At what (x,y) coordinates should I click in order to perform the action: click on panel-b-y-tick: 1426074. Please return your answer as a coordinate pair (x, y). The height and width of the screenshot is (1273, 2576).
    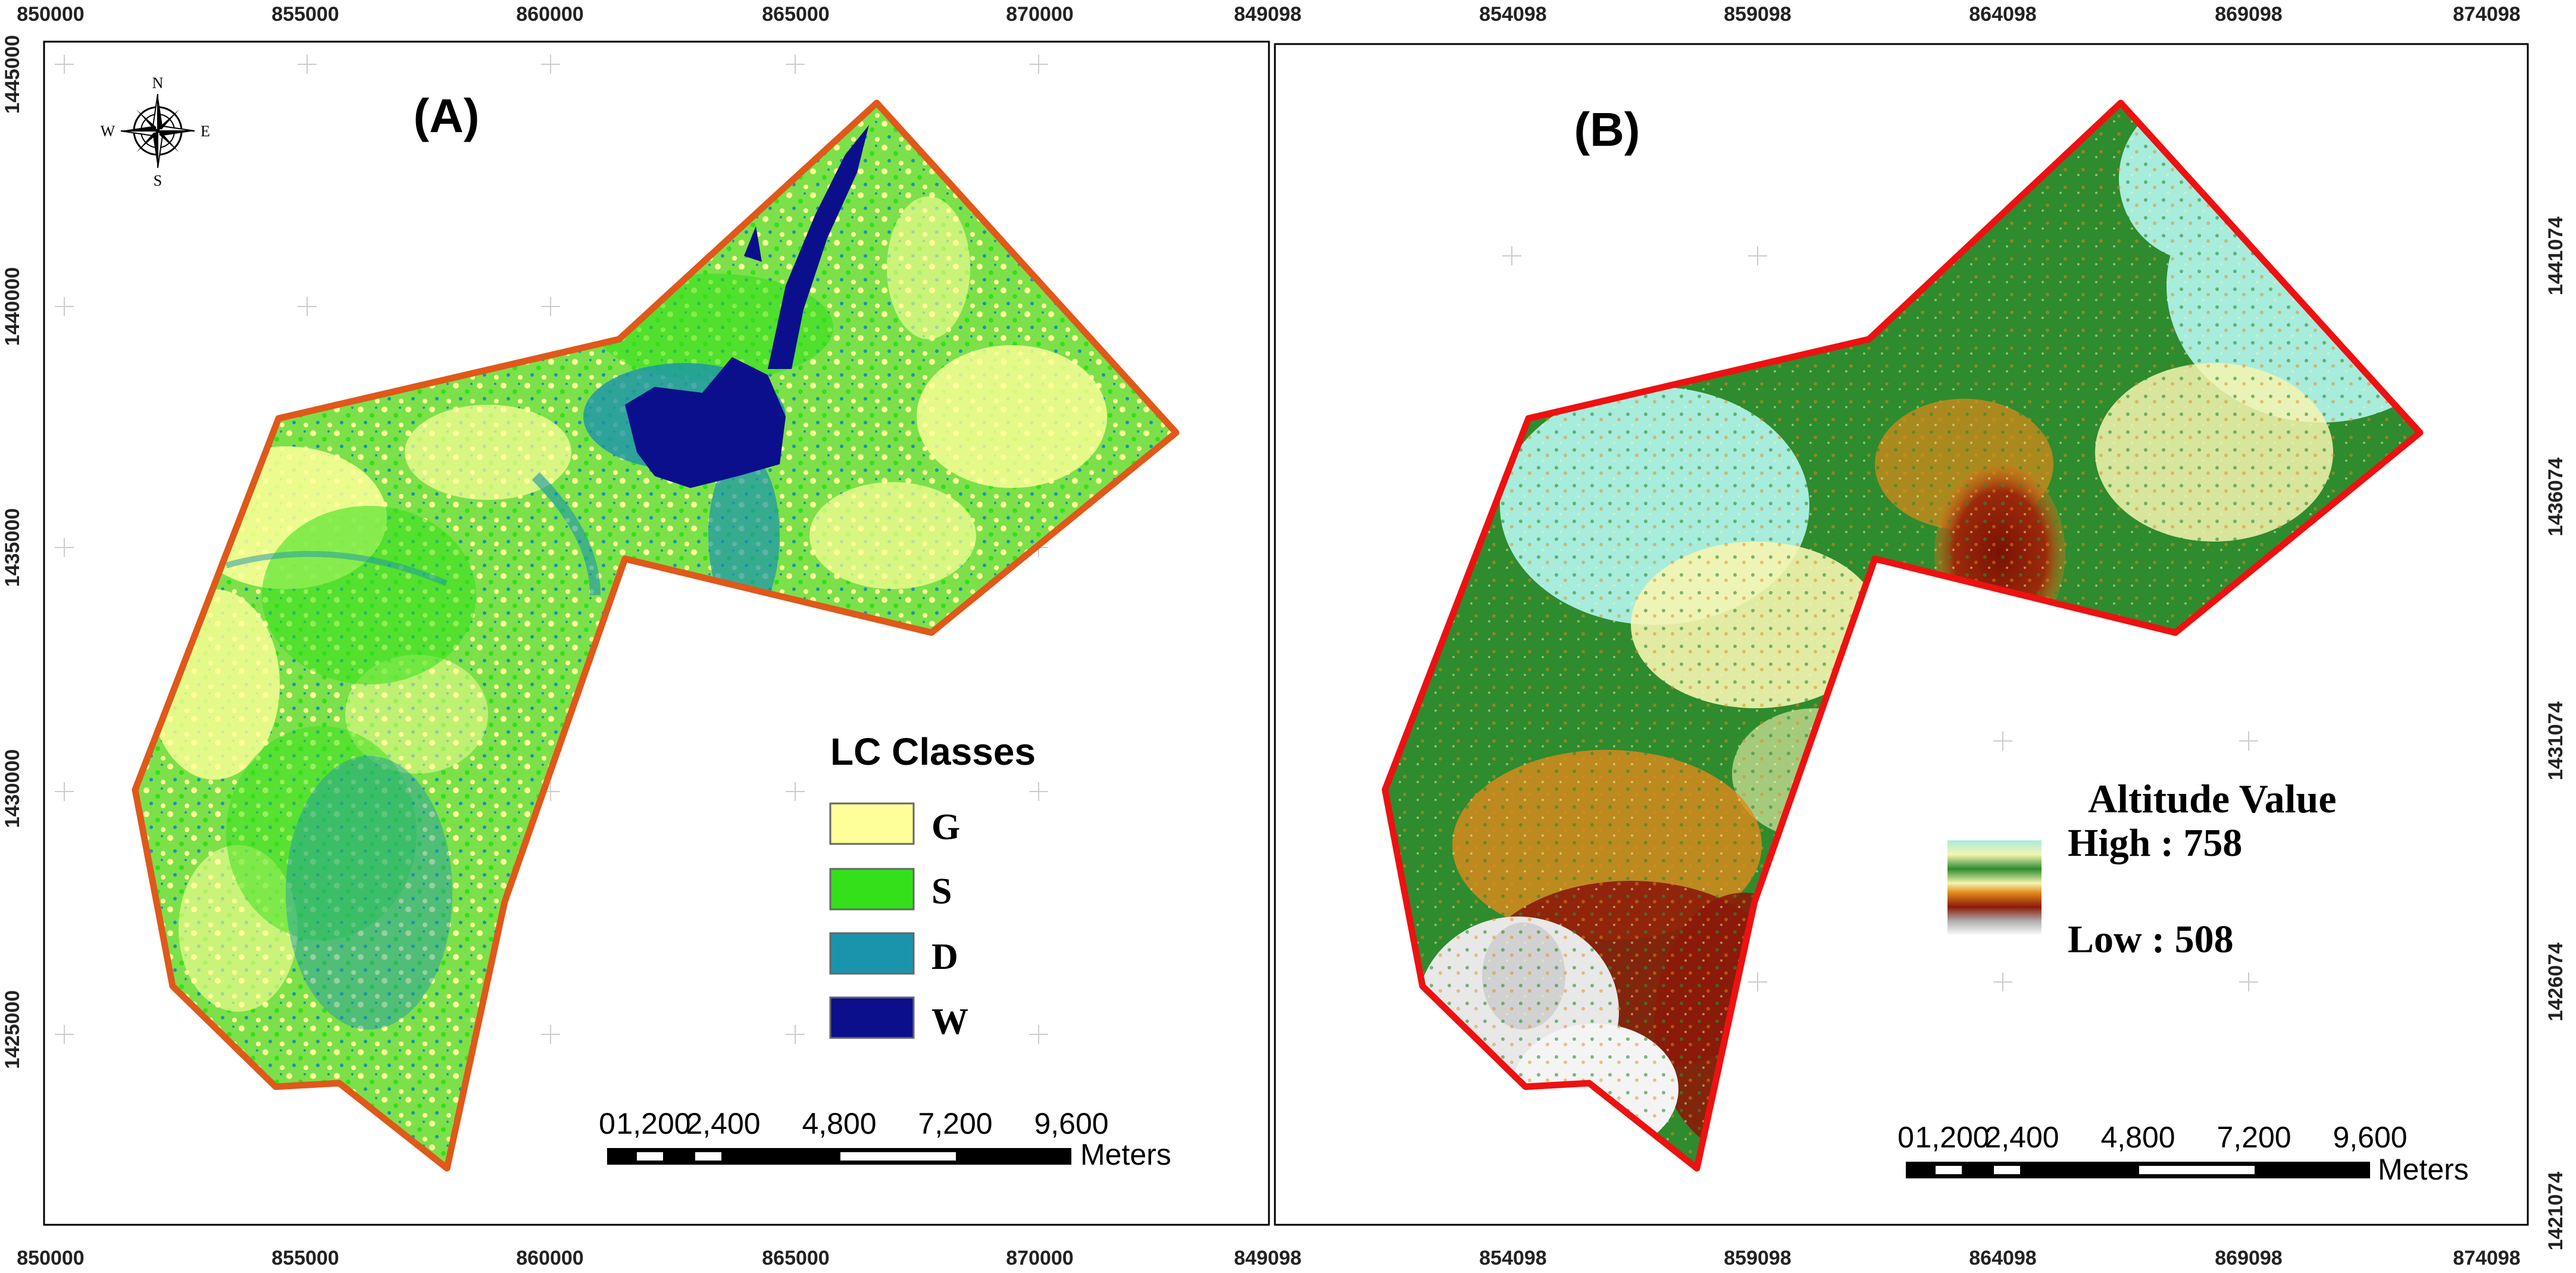
    Looking at the image, I should click on (2555, 982).